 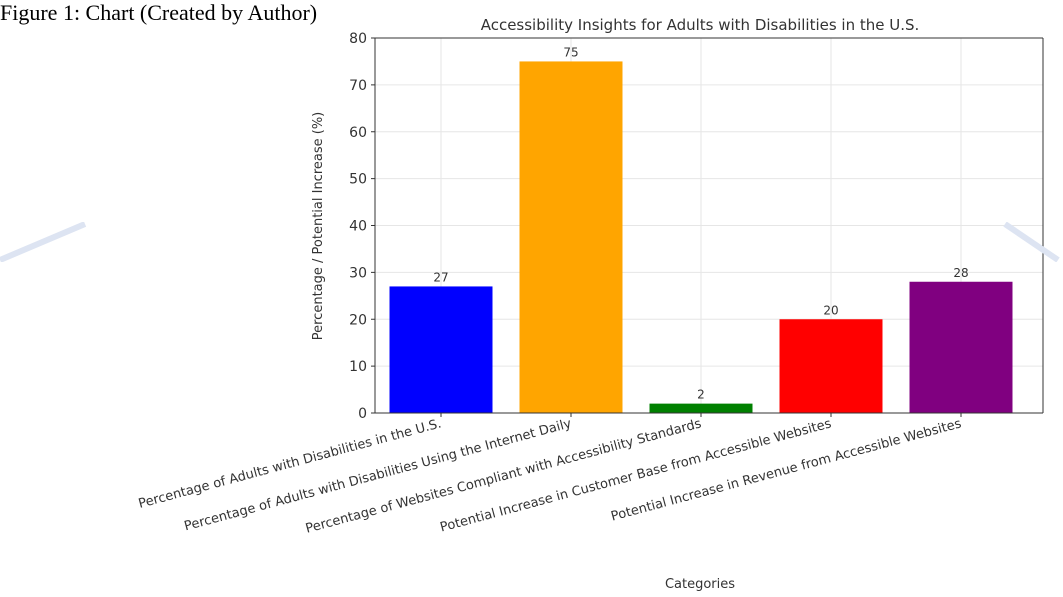 I want to click on y-tick-label: 20, so click(x=358, y=320).